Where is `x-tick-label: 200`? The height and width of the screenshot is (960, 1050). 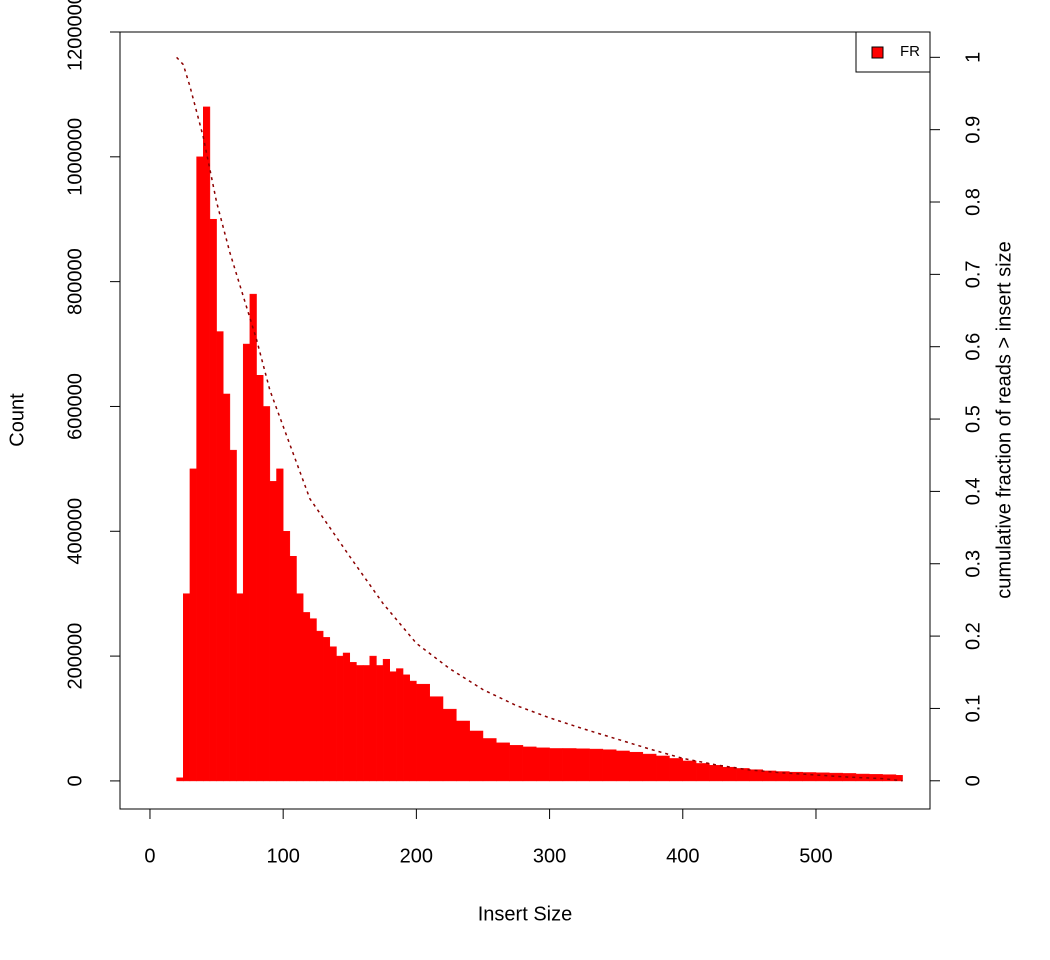 x-tick-label: 200 is located at coordinates (416, 856).